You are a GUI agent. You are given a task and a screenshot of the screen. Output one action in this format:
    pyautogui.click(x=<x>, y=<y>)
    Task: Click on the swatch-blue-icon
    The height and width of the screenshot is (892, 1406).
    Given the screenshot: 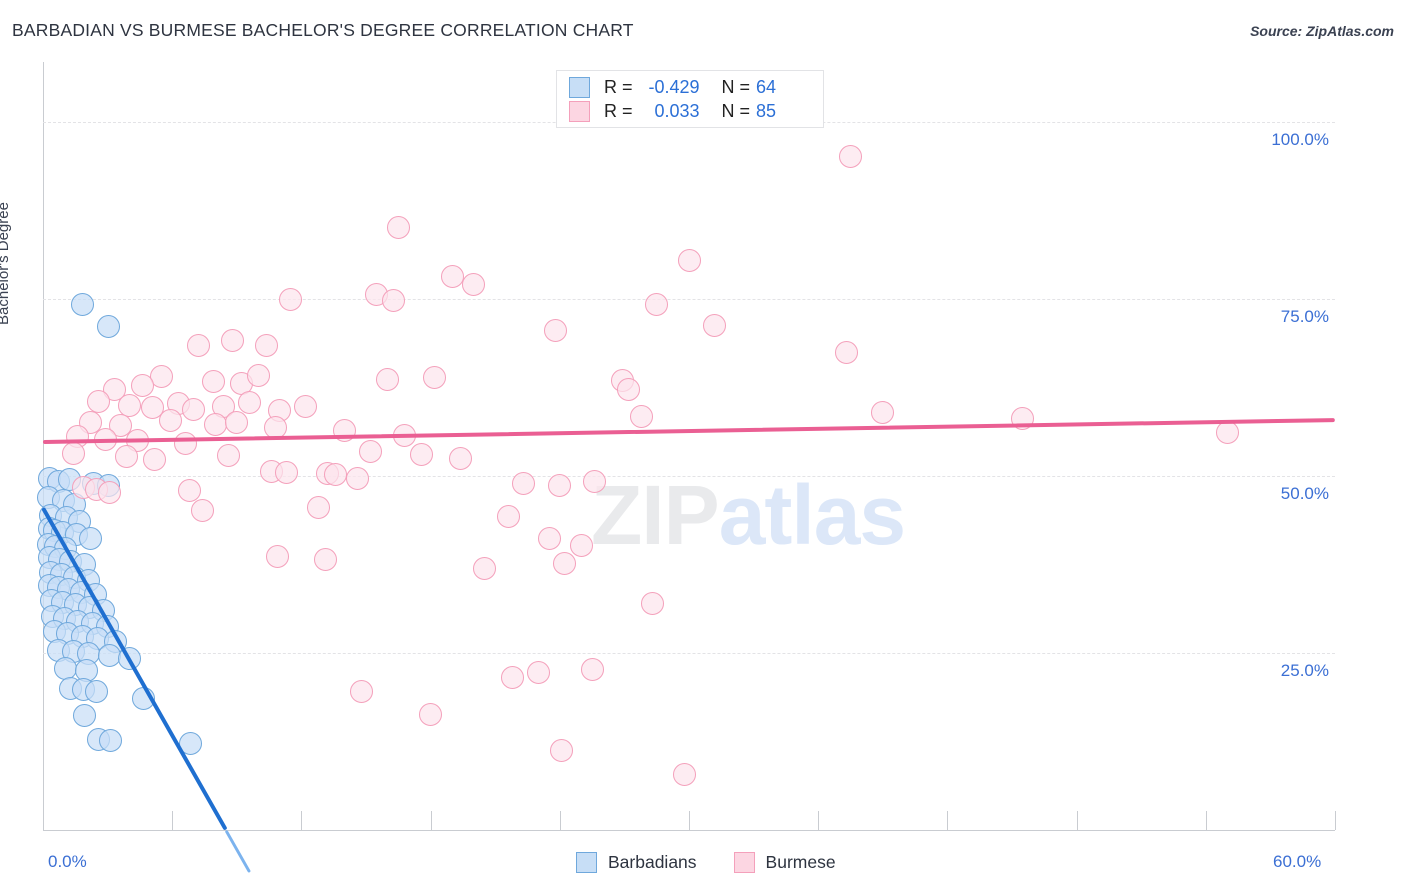 What is the action you would take?
    pyautogui.click(x=579, y=87)
    